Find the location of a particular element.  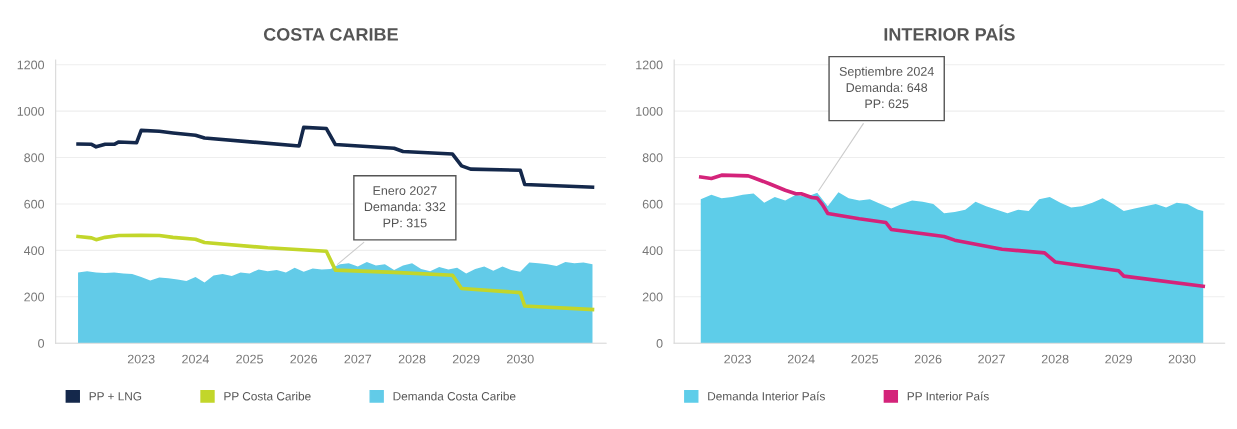

chart-title: INTERIOR PAÍS is located at coordinates (949, 32).